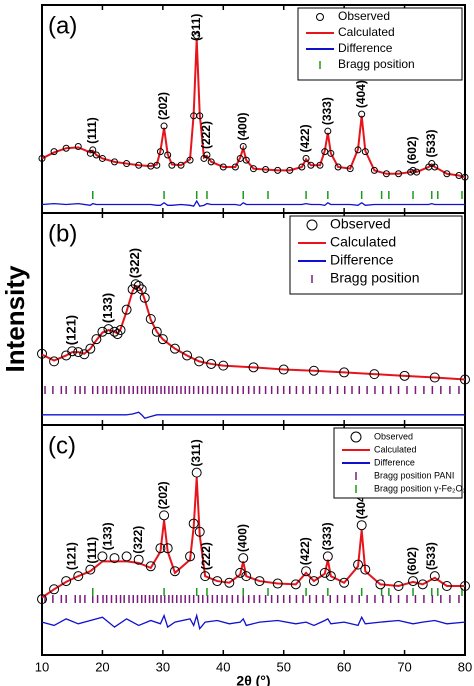 The height and width of the screenshot is (686, 474). I want to click on peak-label: (311), so click(196, 27).